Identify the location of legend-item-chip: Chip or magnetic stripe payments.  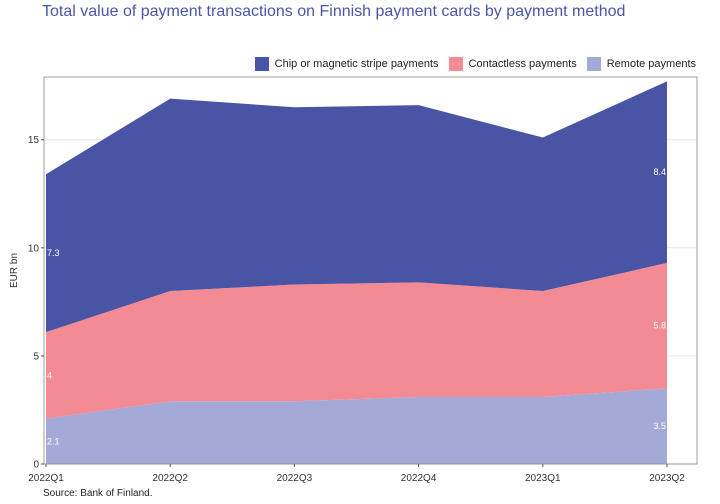
(346, 64).